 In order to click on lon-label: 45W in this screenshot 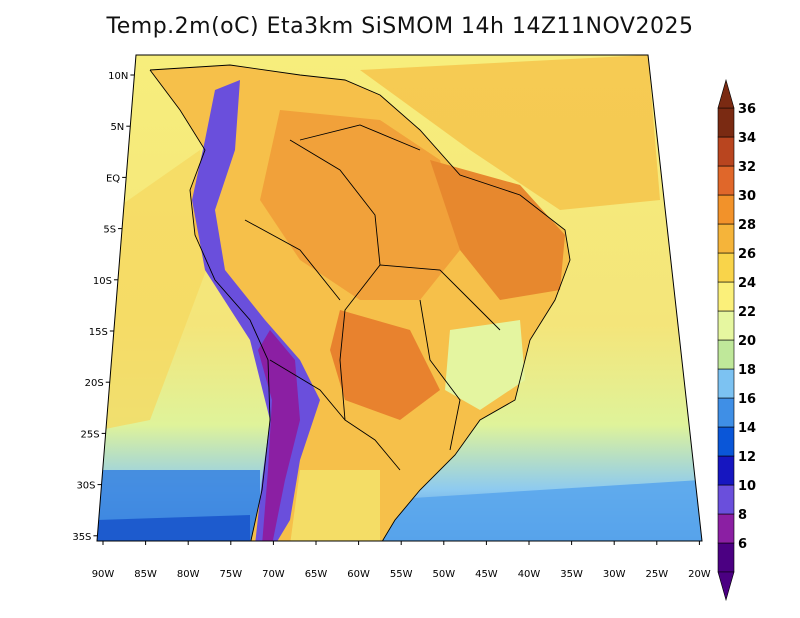, I will do `click(486, 574)`.